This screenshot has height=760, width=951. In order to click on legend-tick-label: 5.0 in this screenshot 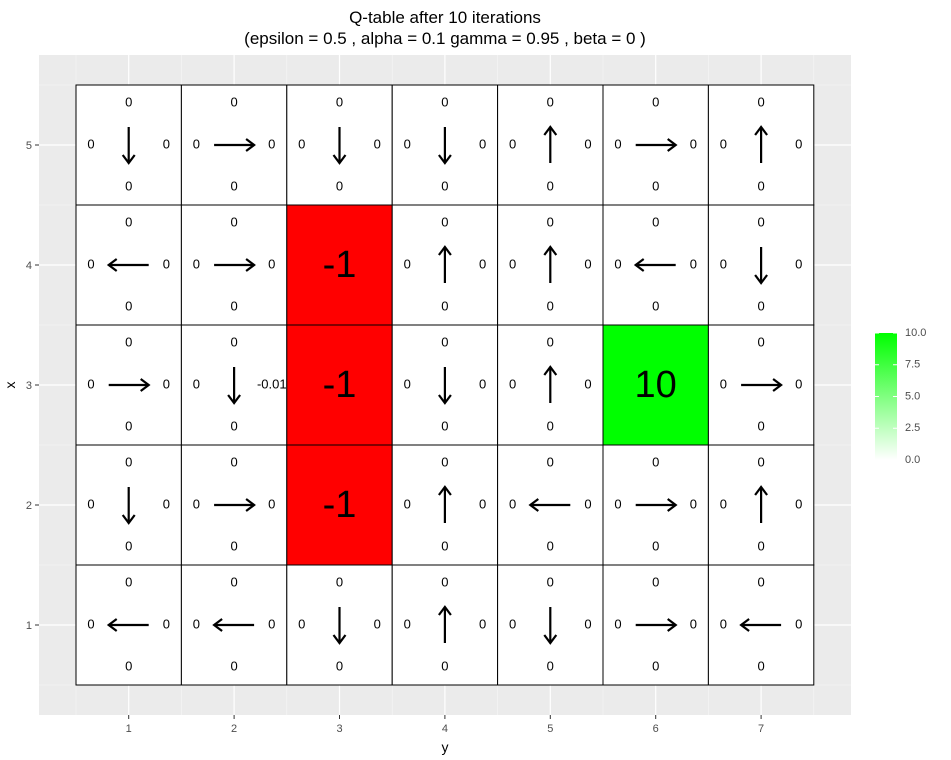, I will do `click(912, 396)`.